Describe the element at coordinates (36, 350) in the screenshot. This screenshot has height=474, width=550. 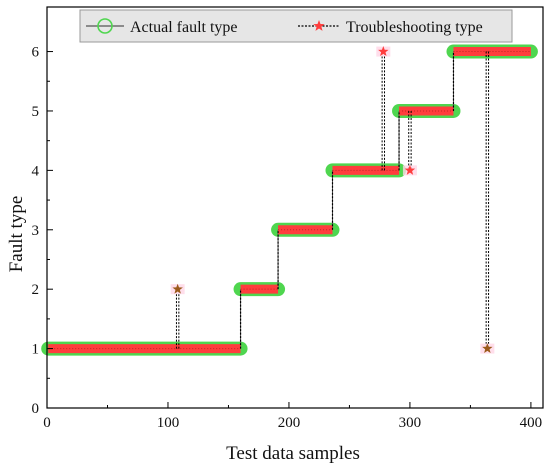
I see `y-tick-label-1: 1` at that location.